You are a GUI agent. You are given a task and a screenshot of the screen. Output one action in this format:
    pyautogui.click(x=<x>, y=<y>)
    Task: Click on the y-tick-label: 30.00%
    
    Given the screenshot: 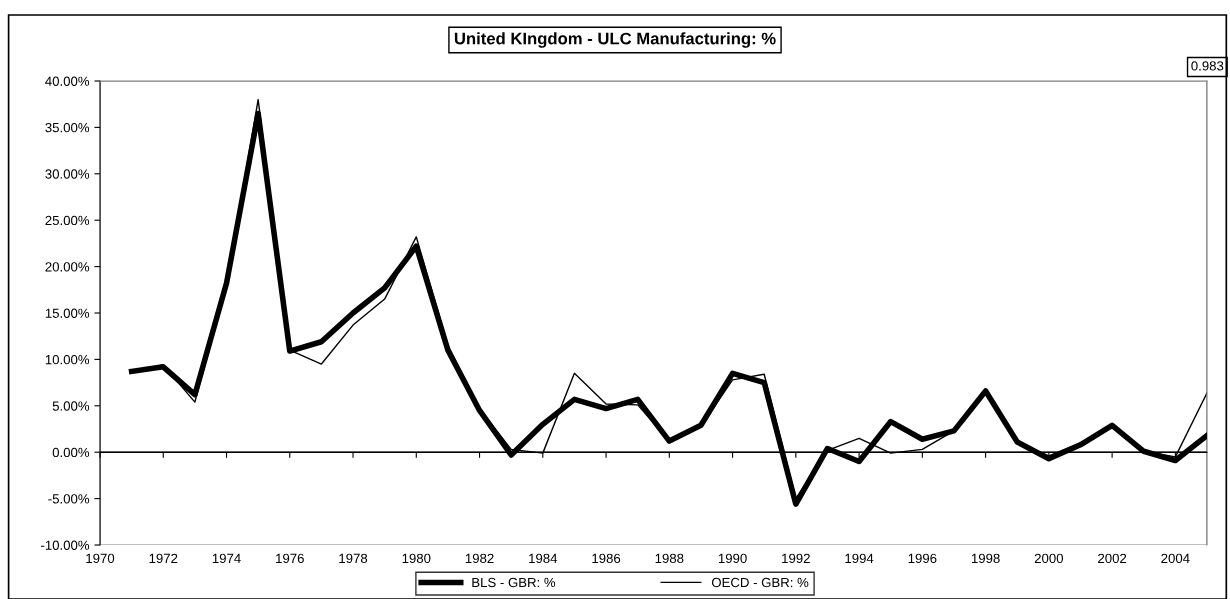 What is the action you would take?
    pyautogui.click(x=67, y=174)
    